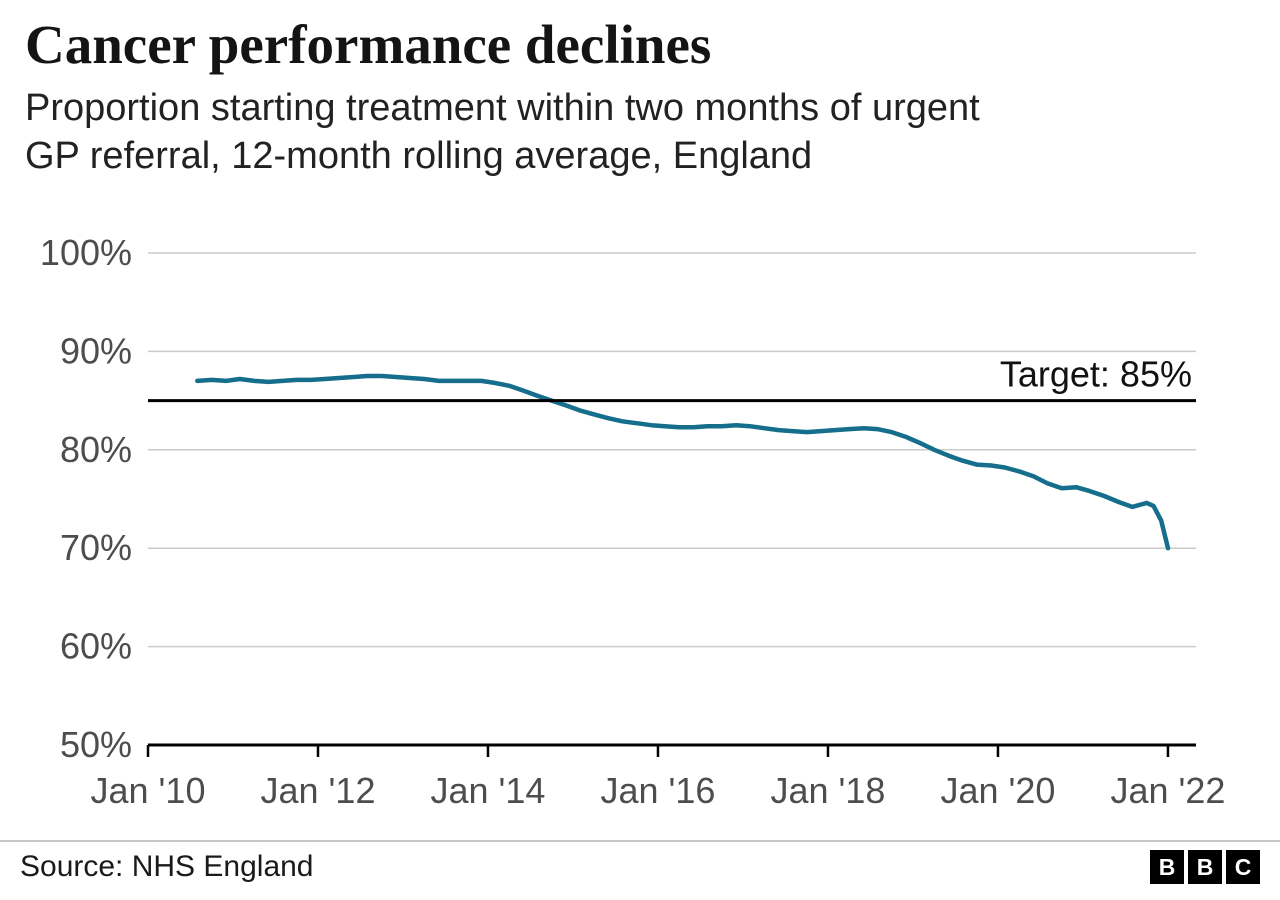 The image size is (1280, 900). Describe the element at coordinates (368, 44) in the screenshot. I see `chart-title: Cancer performance declines` at that location.